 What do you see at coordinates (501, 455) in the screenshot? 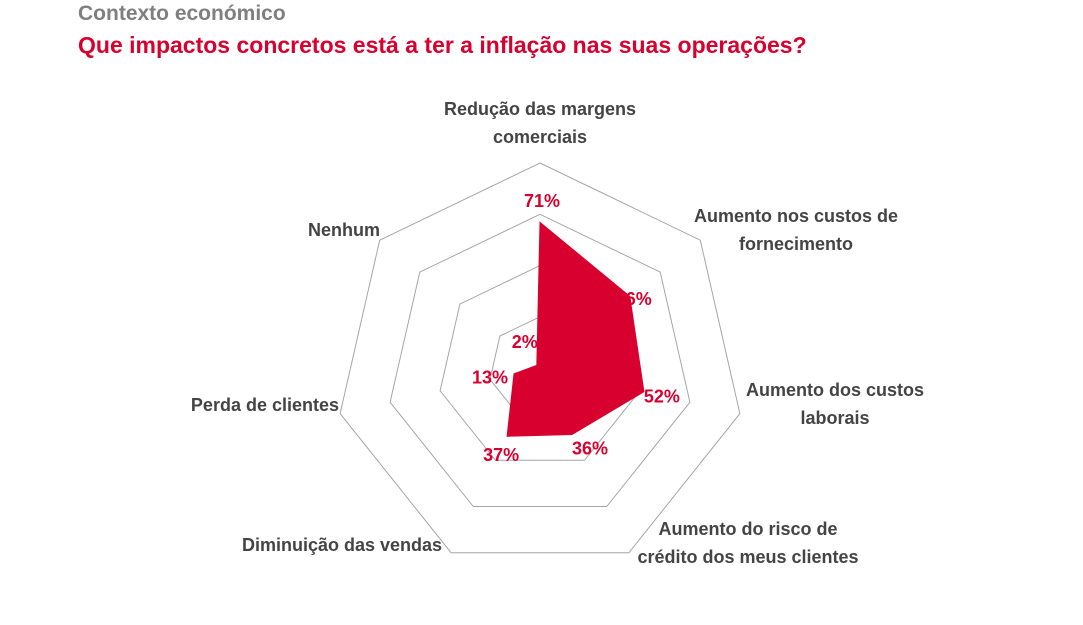
I see `value-label: 37%` at bounding box center [501, 455].